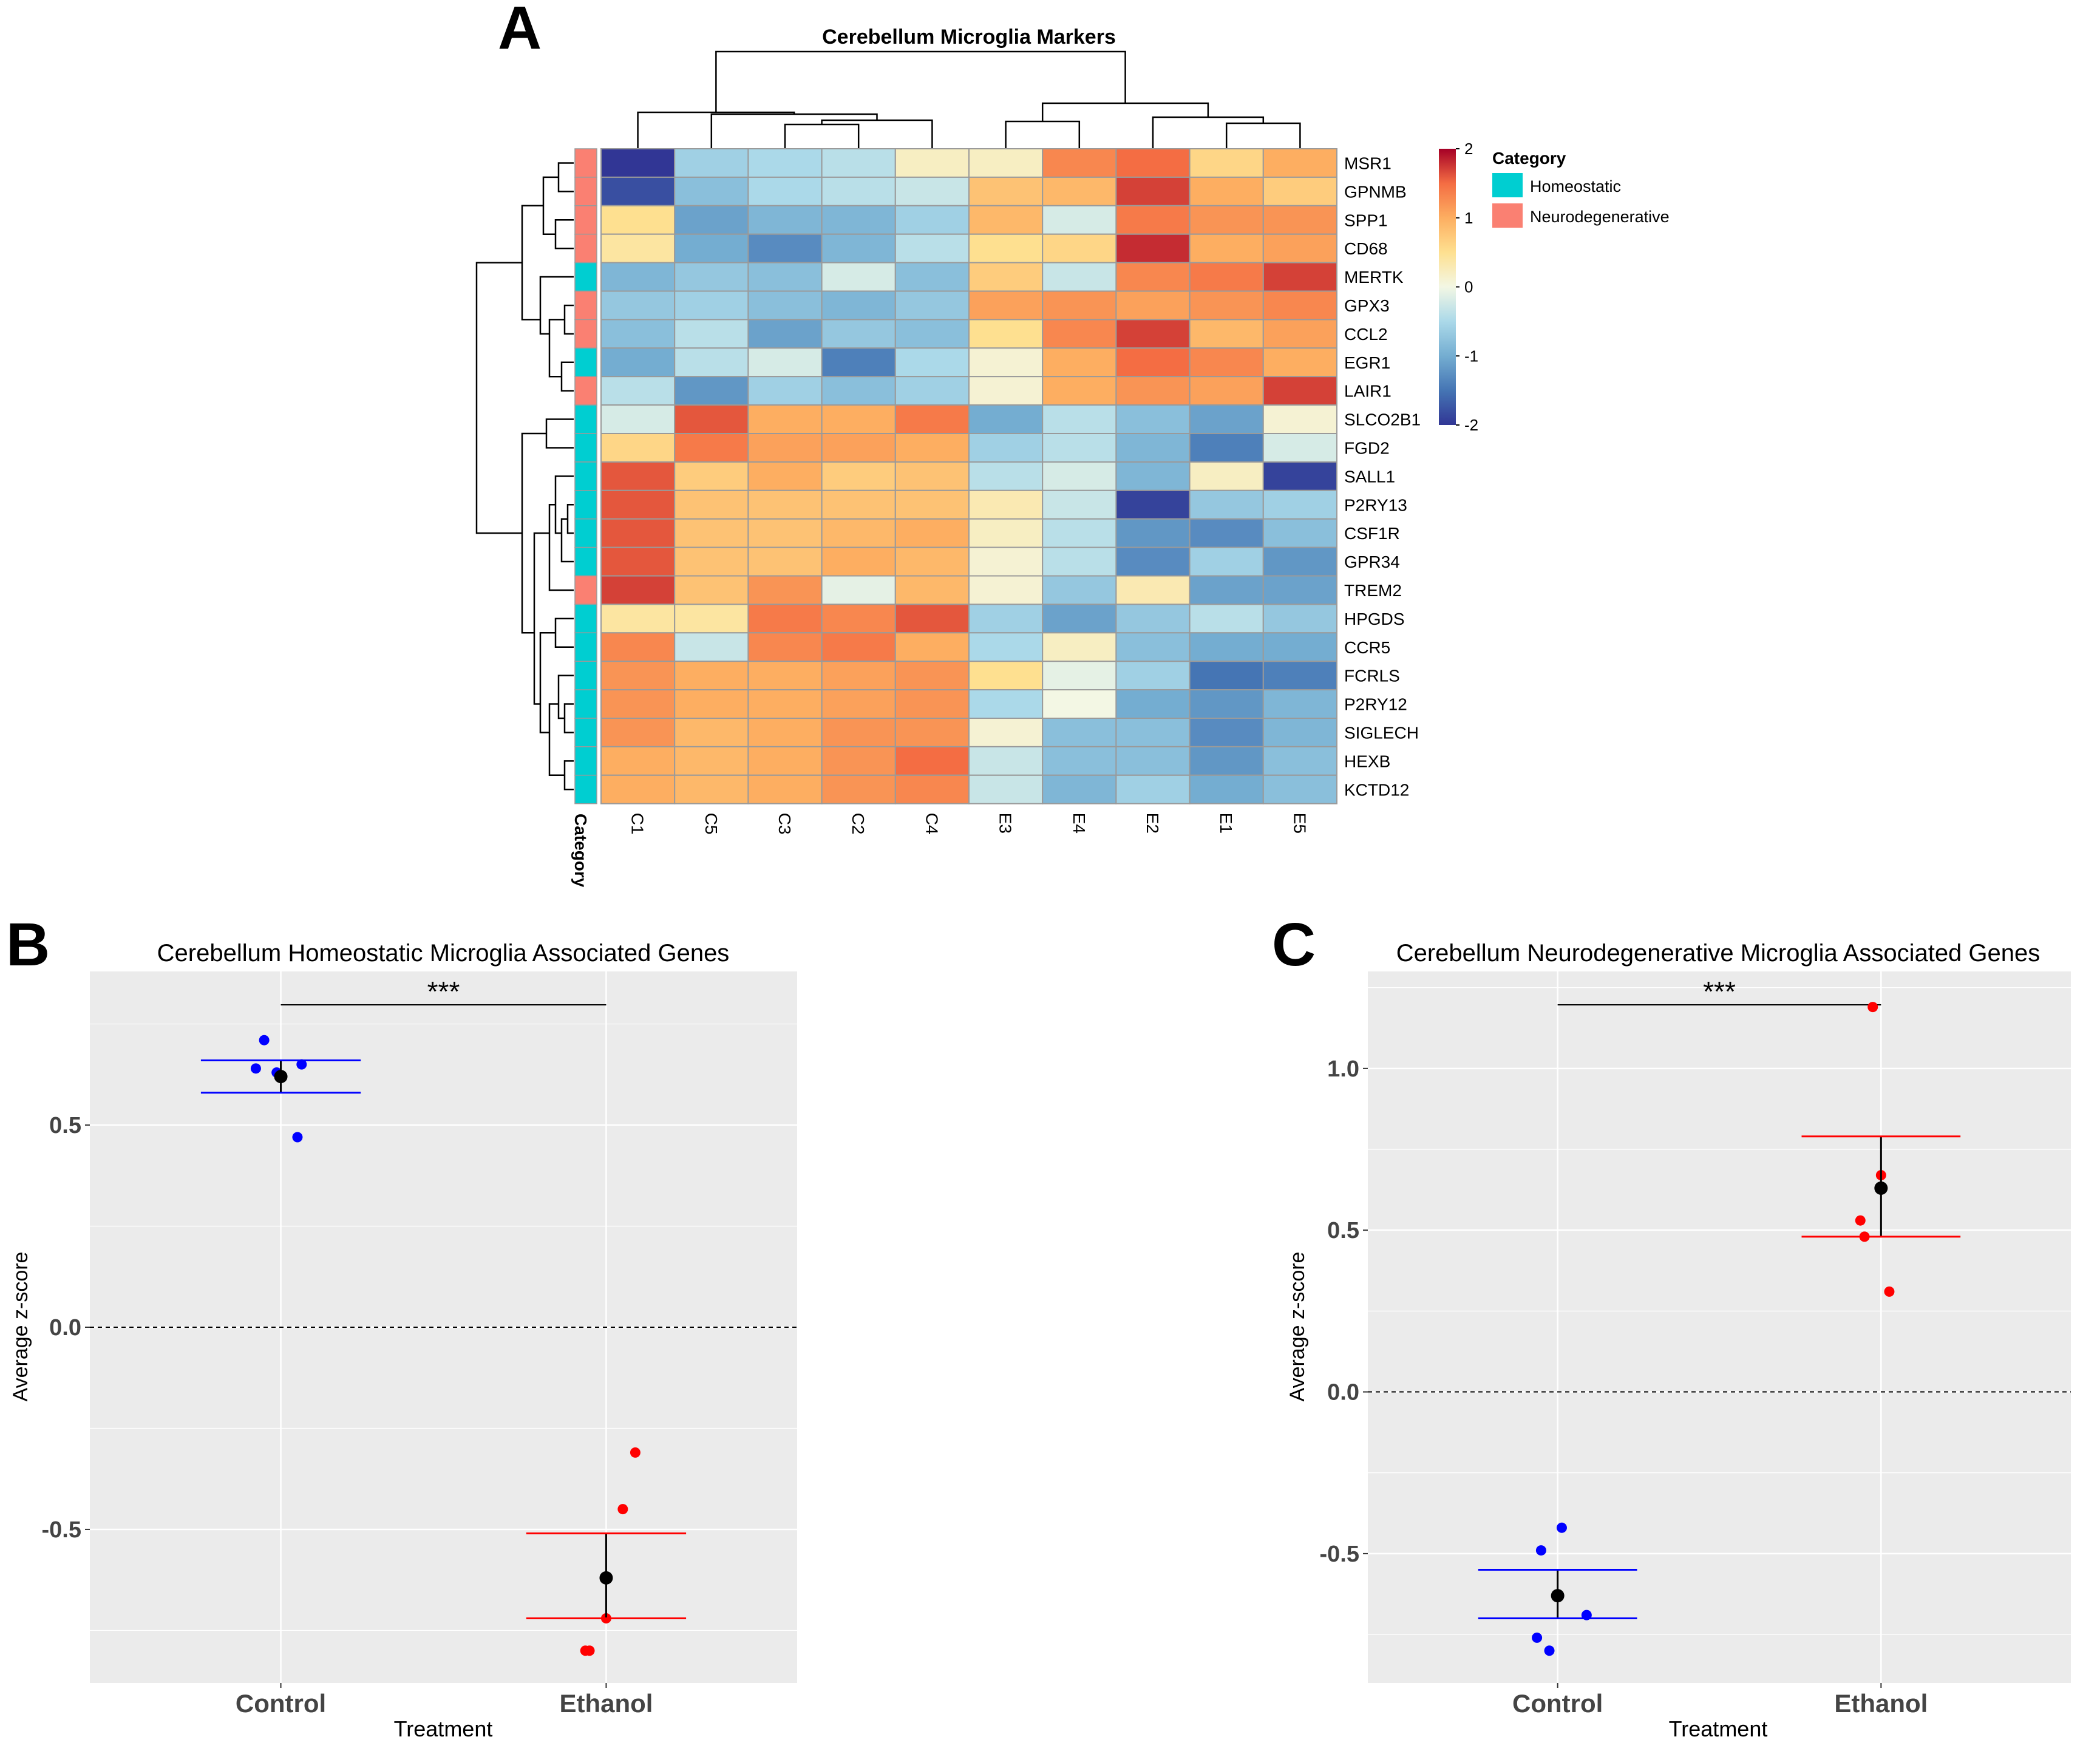 Image resolution: width=2100 pixels, height=1751 pixels. Describe the element at coordinates (1152, 823) in the screenshot. I see `column-label-E2: E2` at that location.